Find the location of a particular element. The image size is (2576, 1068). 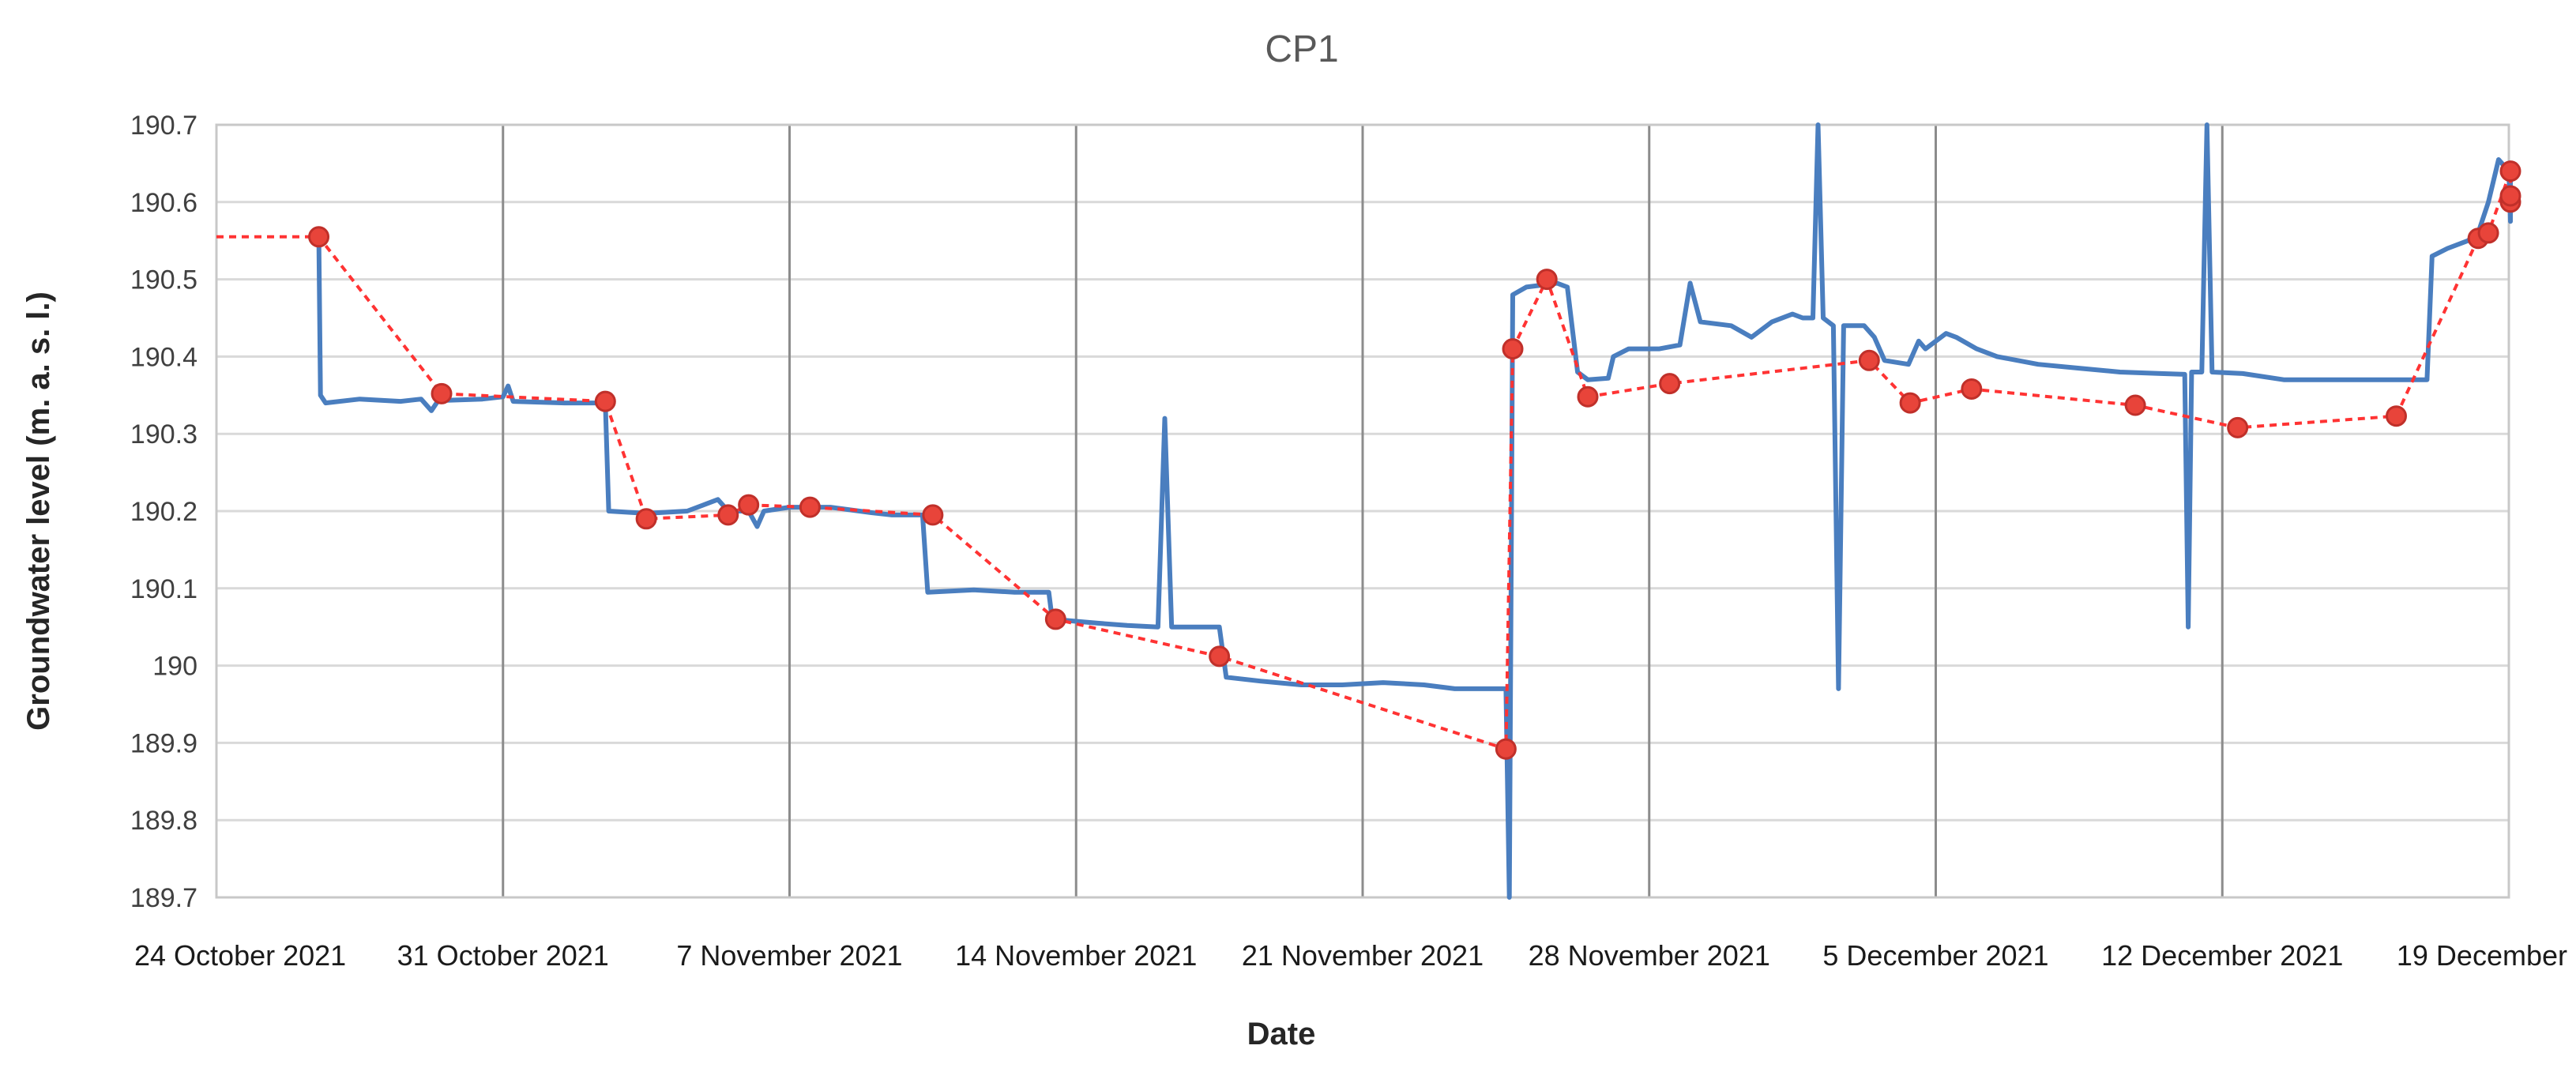

y-tick-label: 190.6 is located at coordinates (163, 203).